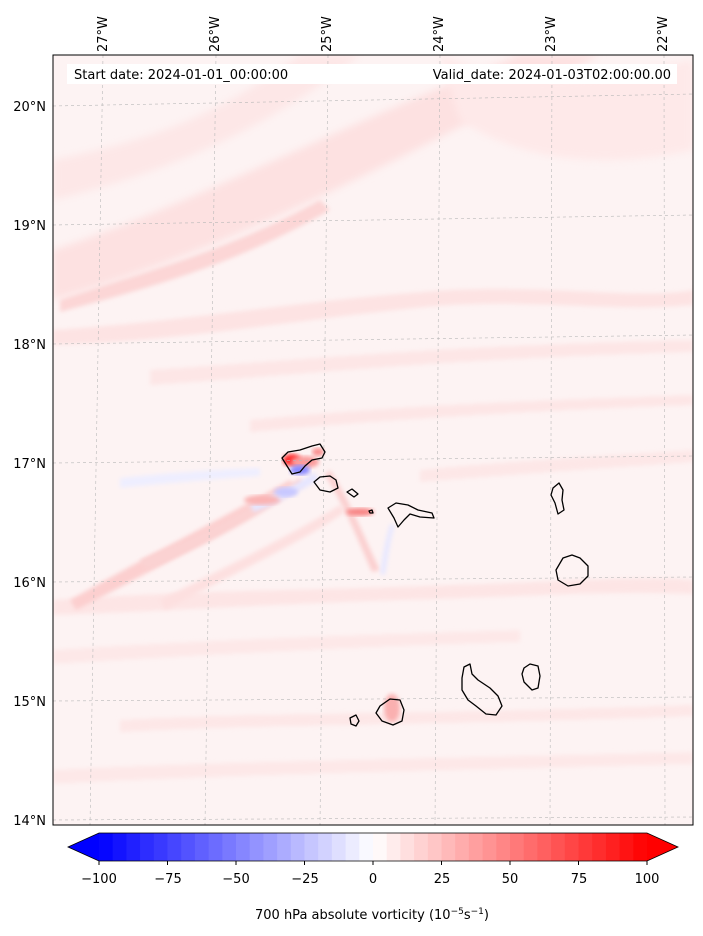  Describe the element at coordinates (303, 459) in the screenshot. I see `island-santo-antao` at that location.